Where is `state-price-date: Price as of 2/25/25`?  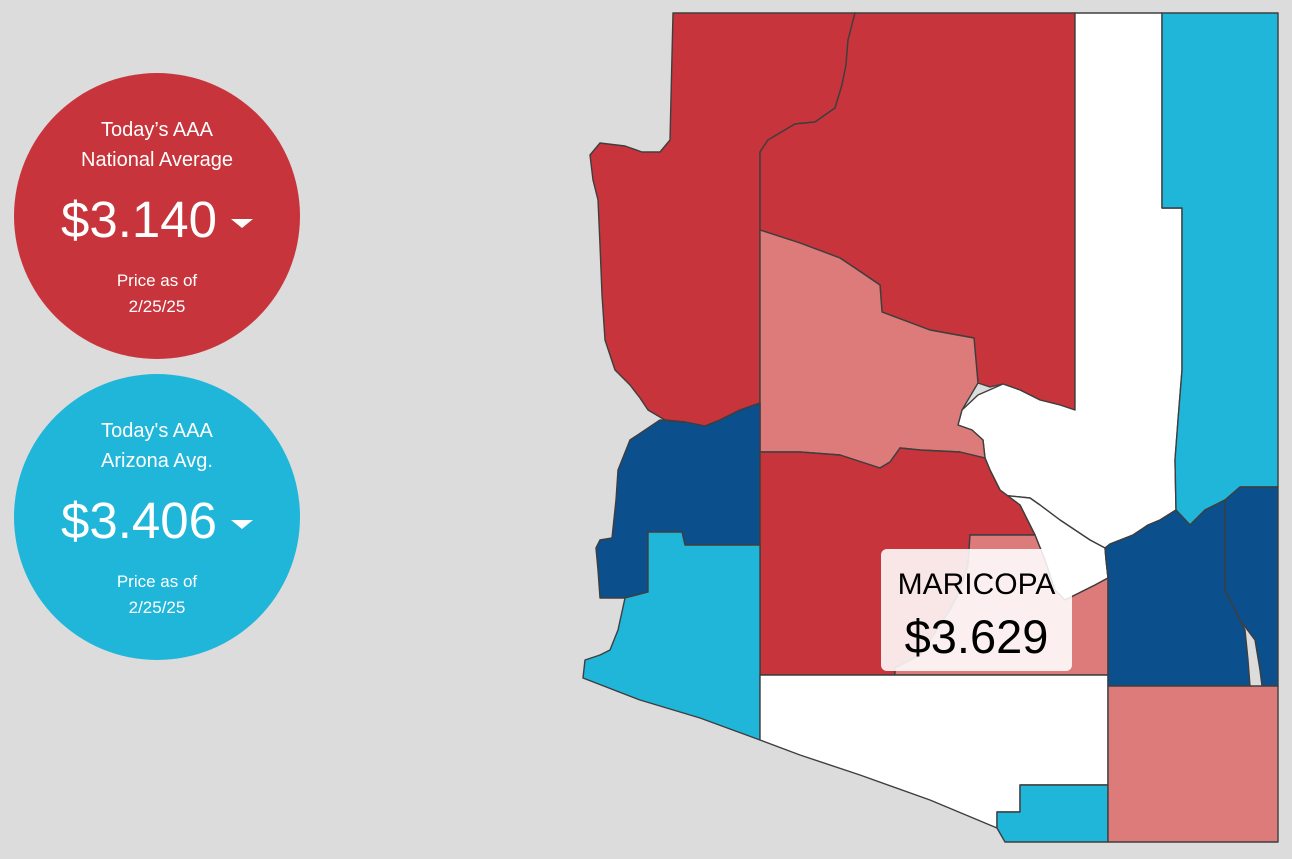
state-price-date: Price as of 2/25/25 is located at coordinates (157, 595).